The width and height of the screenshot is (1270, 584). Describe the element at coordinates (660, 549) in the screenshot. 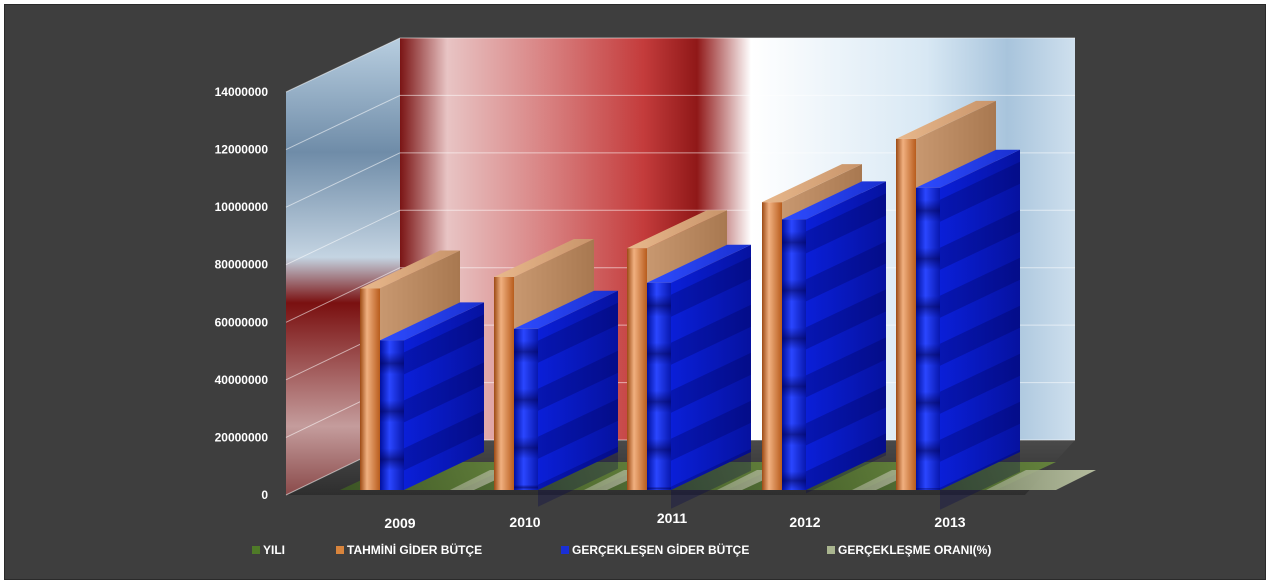

I see `legend-label: GERÇEKLEŞEN GİDER BÜTÇE` at that location.